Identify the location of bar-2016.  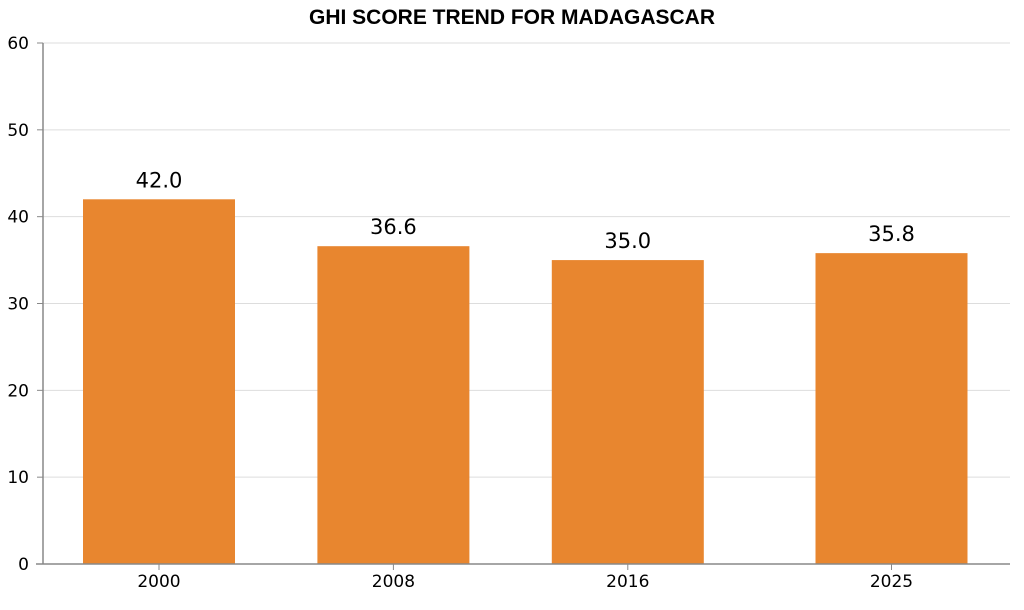
(627, 412).